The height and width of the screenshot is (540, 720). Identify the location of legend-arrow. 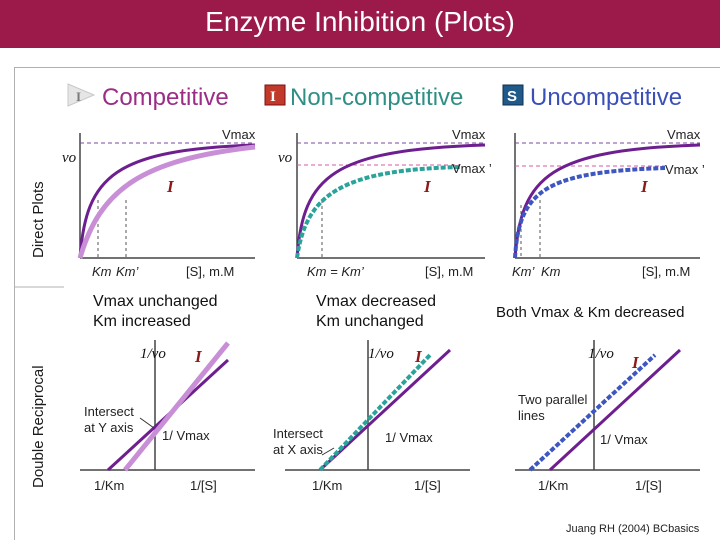
(81, 95).